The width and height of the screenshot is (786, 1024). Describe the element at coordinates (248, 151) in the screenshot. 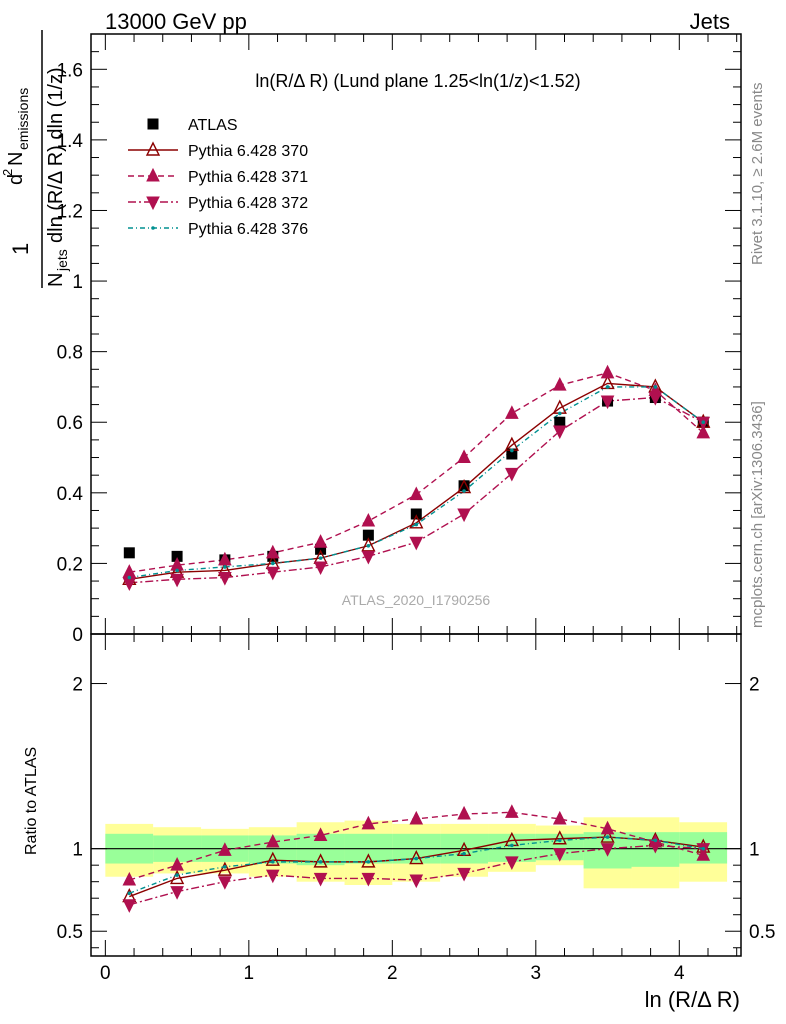

I see `legend-label: Pythia 6.428 370` at that location.